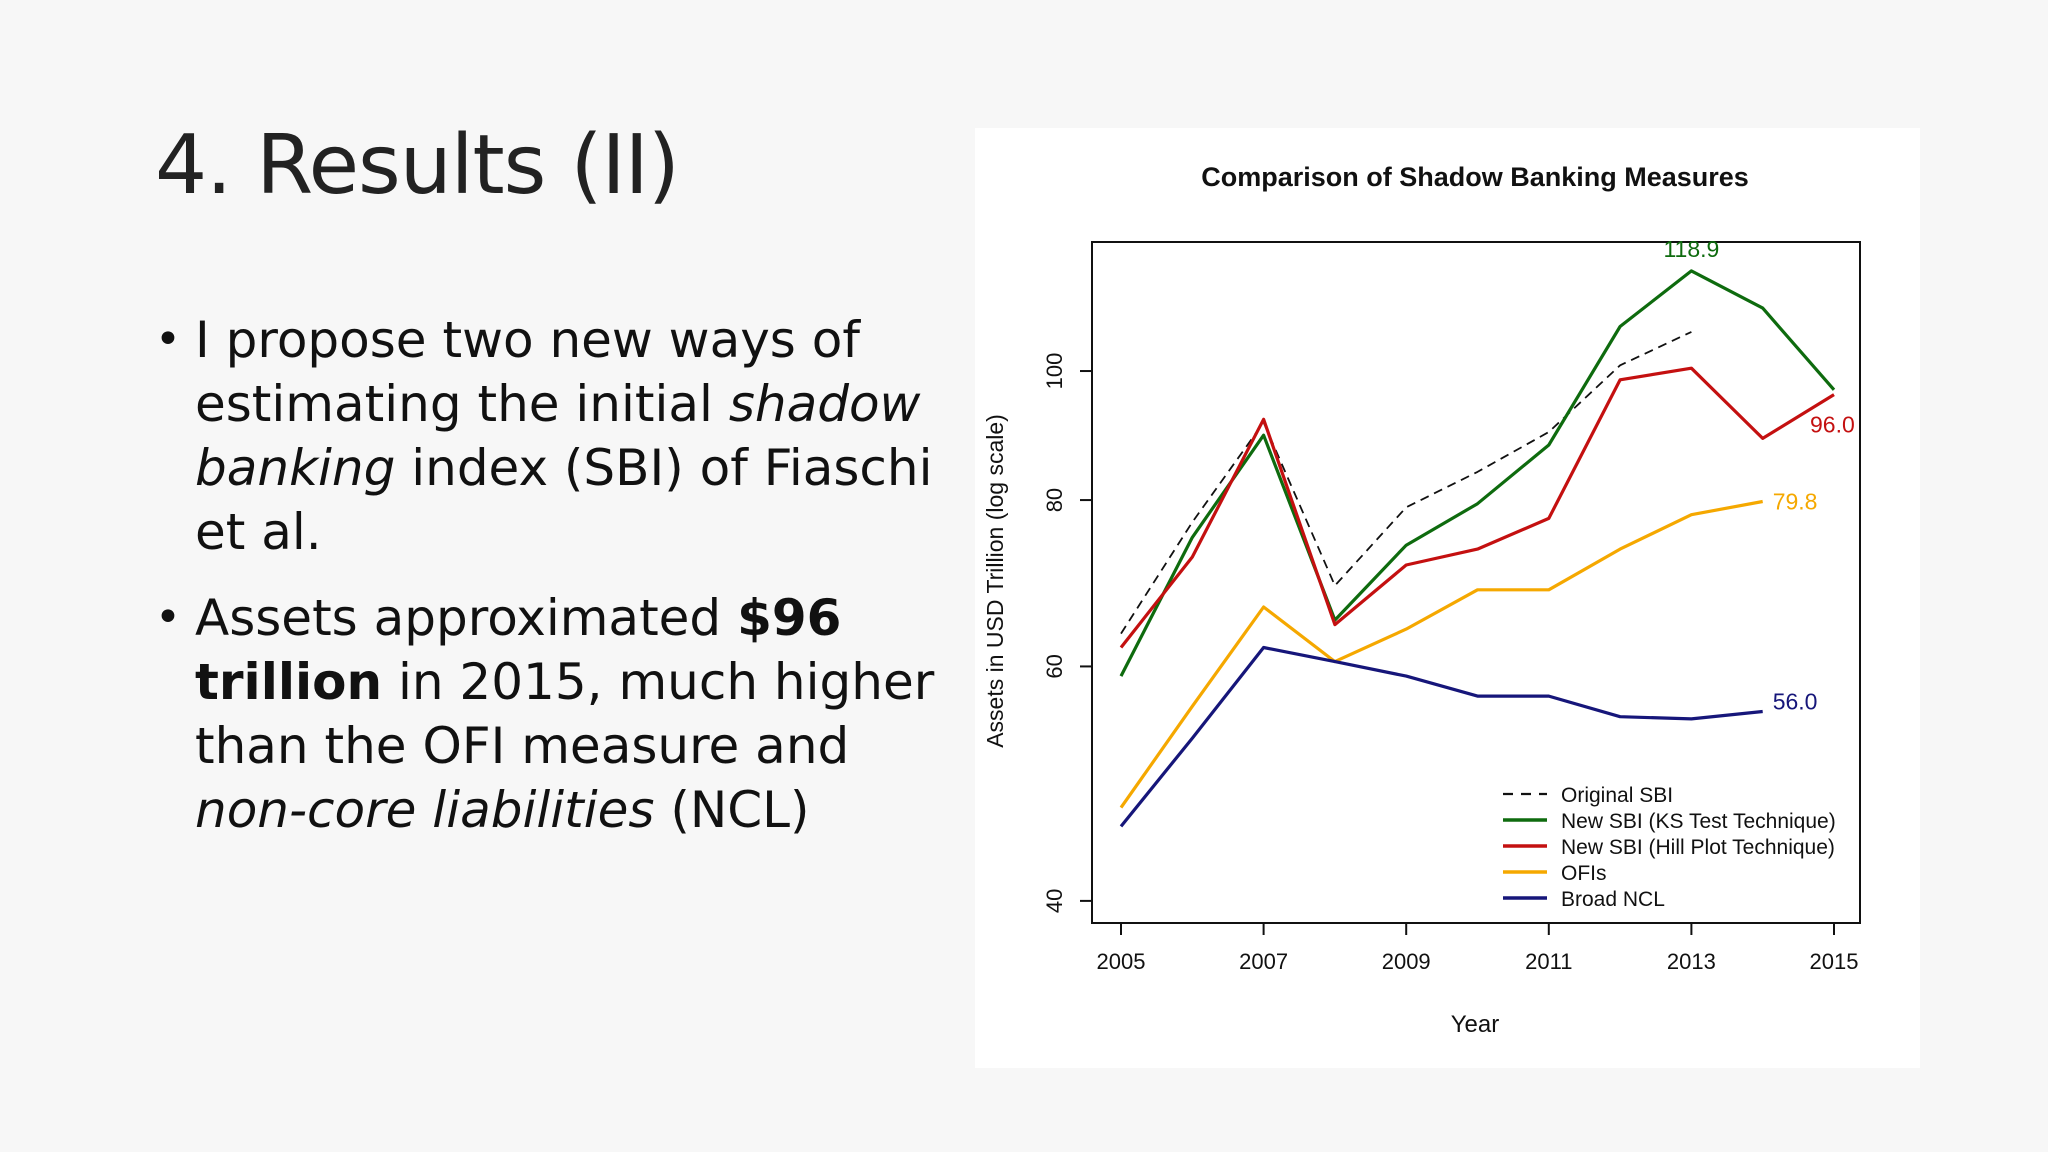 This screenshot has height=1152, width=2048. I want to click on x-axis-label: Year, so click(1475, 1024).